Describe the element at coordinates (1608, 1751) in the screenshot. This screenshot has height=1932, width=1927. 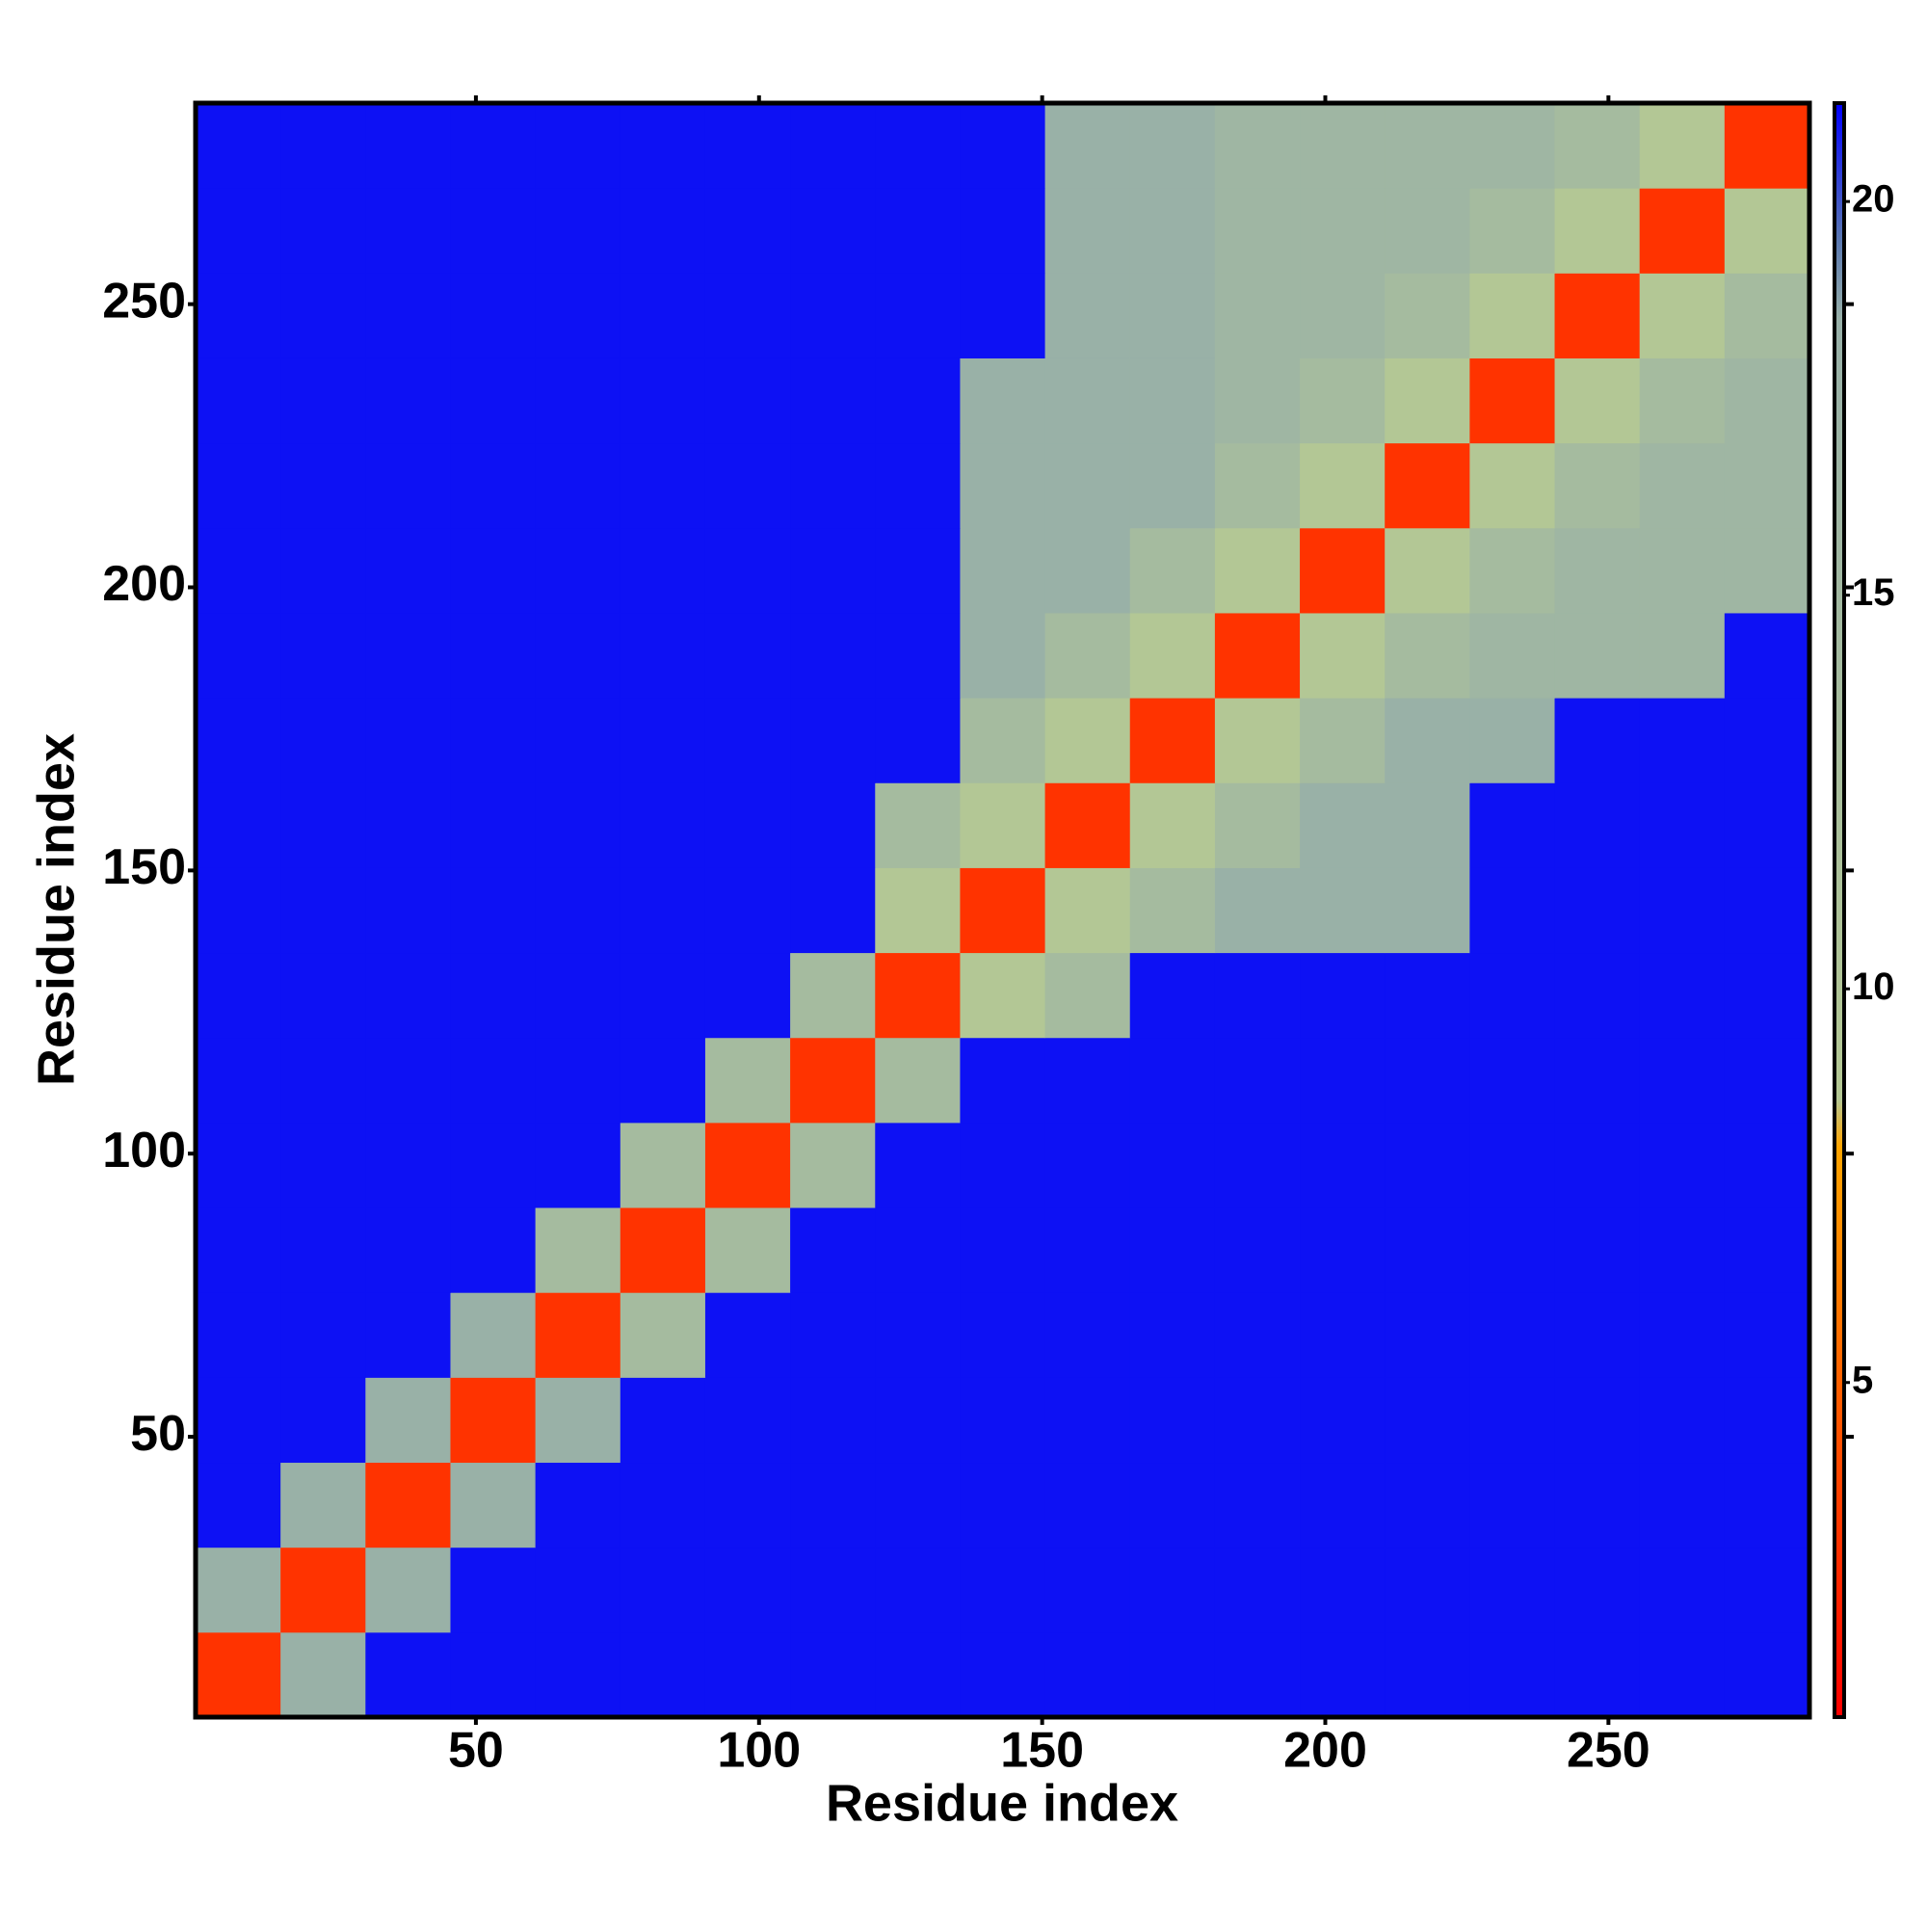
I see `x-tick-label: 250` at that location.